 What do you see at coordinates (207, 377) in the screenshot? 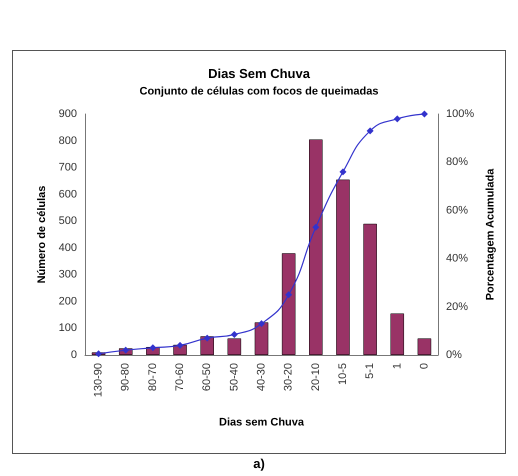
I see `x-tick-label: 60-50` at bounding box center [207, 377].